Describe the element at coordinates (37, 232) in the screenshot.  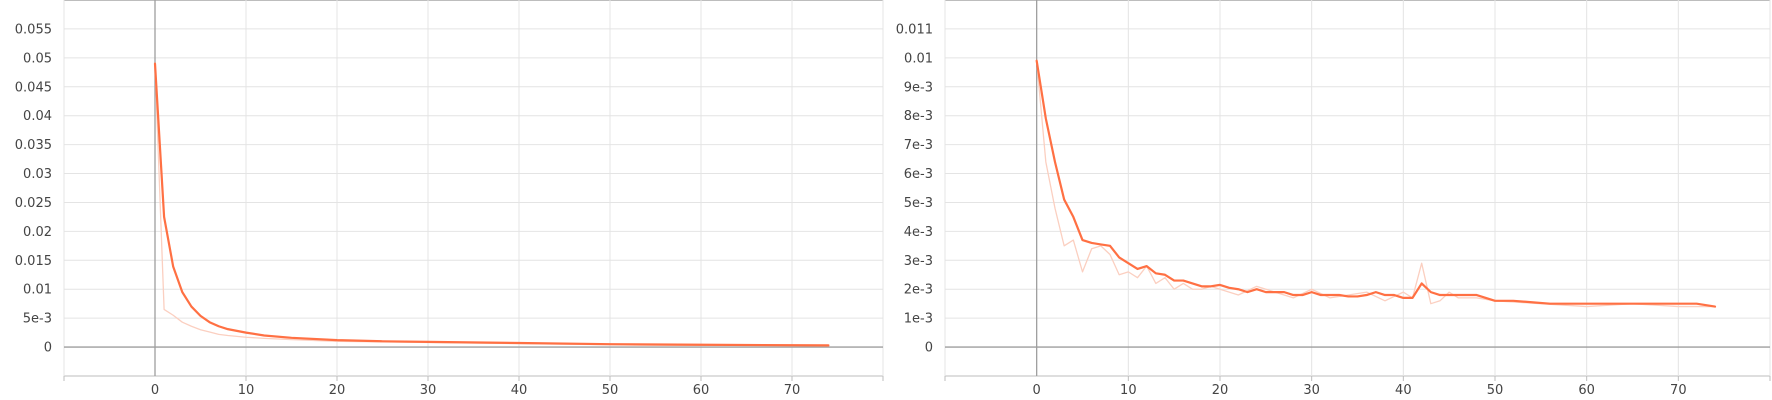
I see `y-tick-label: 0.02` at that location.